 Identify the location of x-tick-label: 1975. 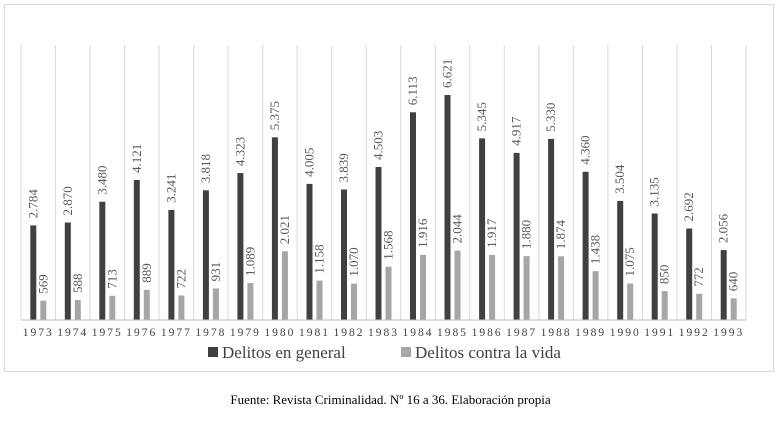
(107, 333).